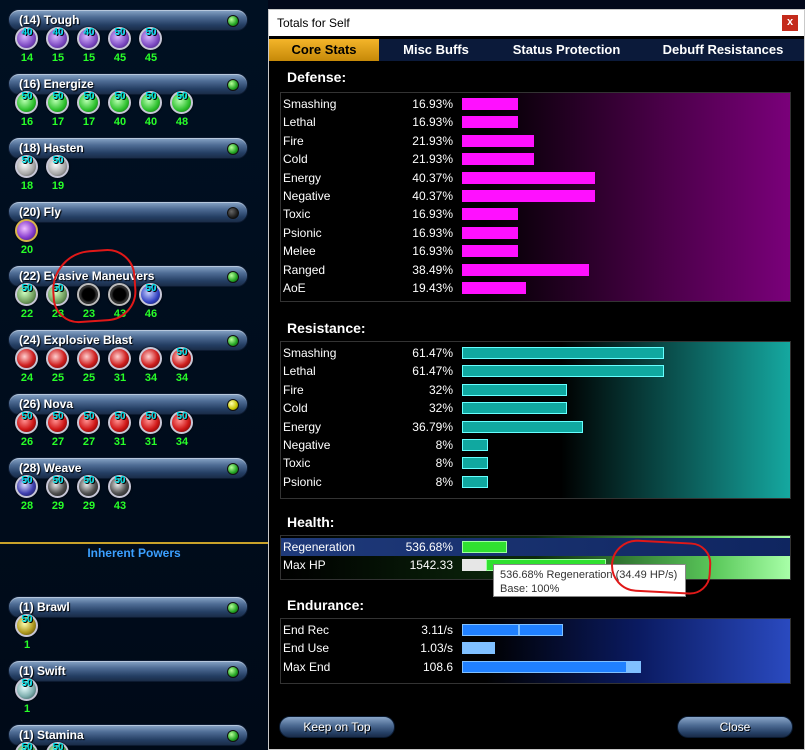 The image size is (805, 750). What do you see at coordinates (337, 727) in the screenshot?
I see `keep-on-top-button: Keep on Top` at bounding box center [337, 727].